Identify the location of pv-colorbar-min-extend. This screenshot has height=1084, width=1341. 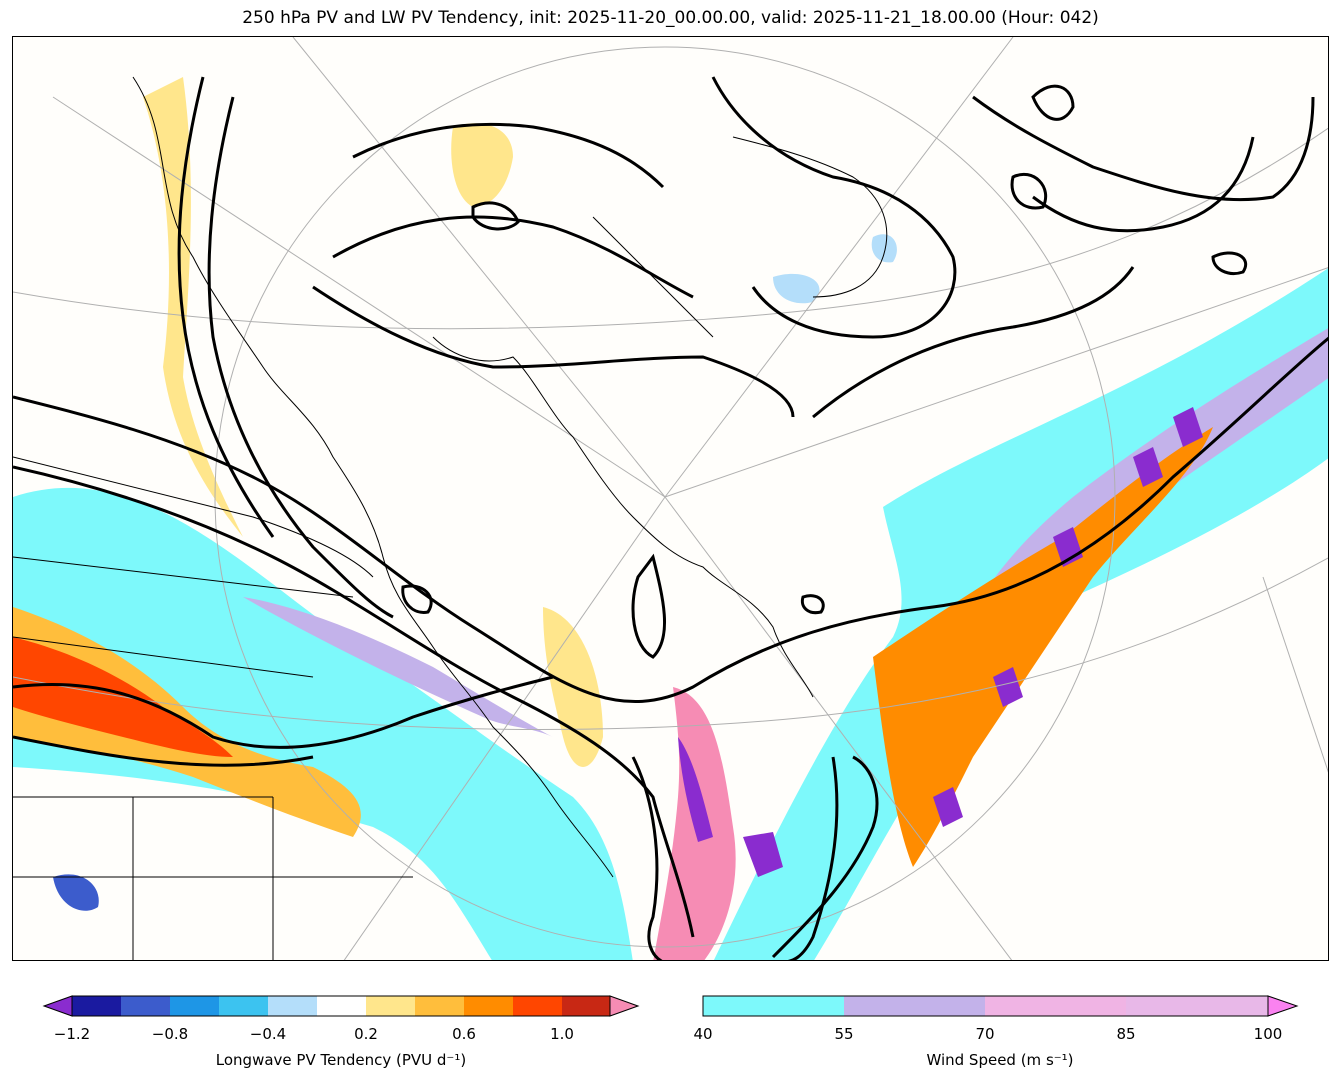
(57, 1006).